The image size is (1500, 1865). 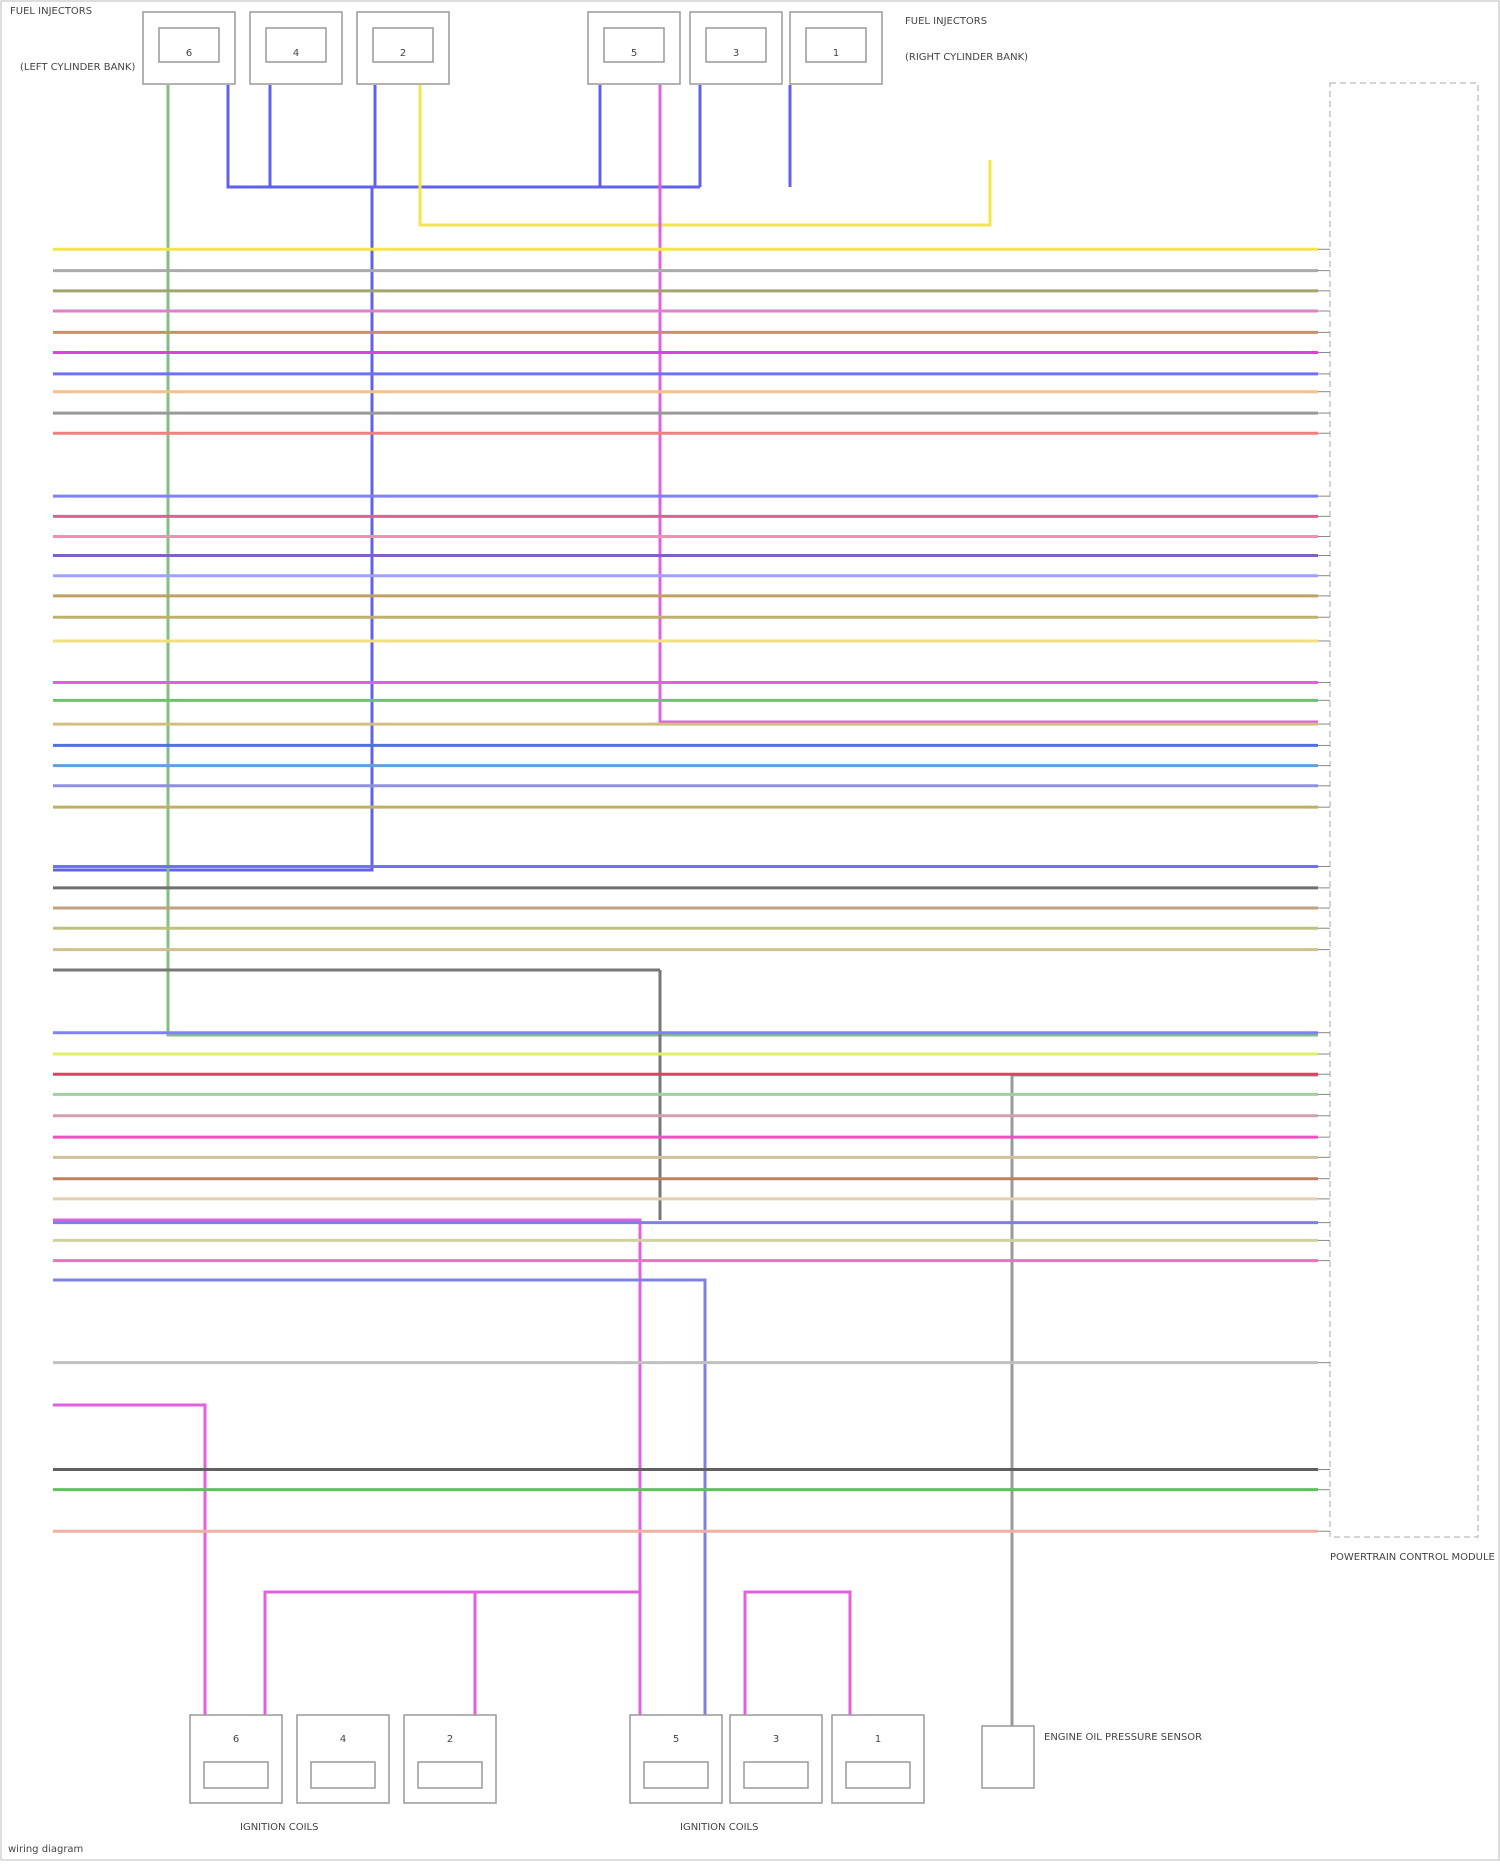 What do you see at coordinates (1008, 1757) in the screenshot?
I see `sensor` at bounding box center [1008, 1757].